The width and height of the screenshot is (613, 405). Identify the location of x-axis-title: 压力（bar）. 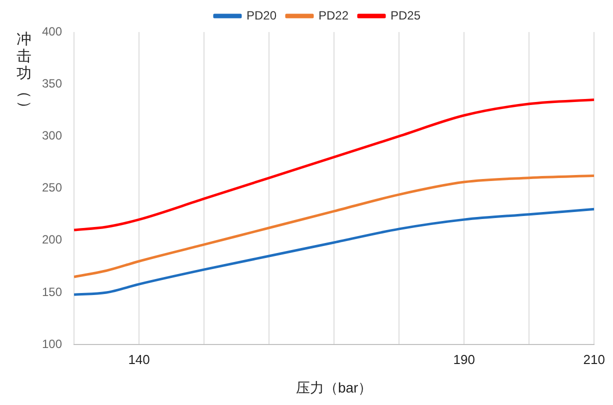
(334, 387).